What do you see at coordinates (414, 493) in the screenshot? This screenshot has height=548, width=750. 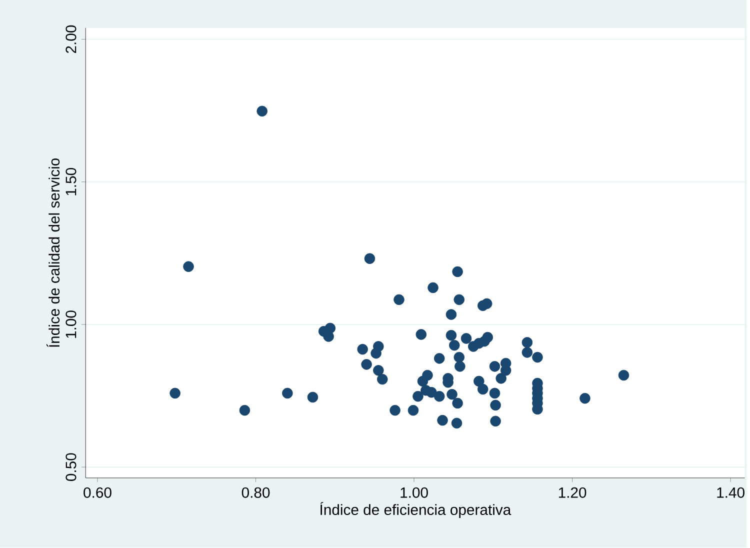 I see `x-tick-label: 1.00` at bounding box center [414, 493].